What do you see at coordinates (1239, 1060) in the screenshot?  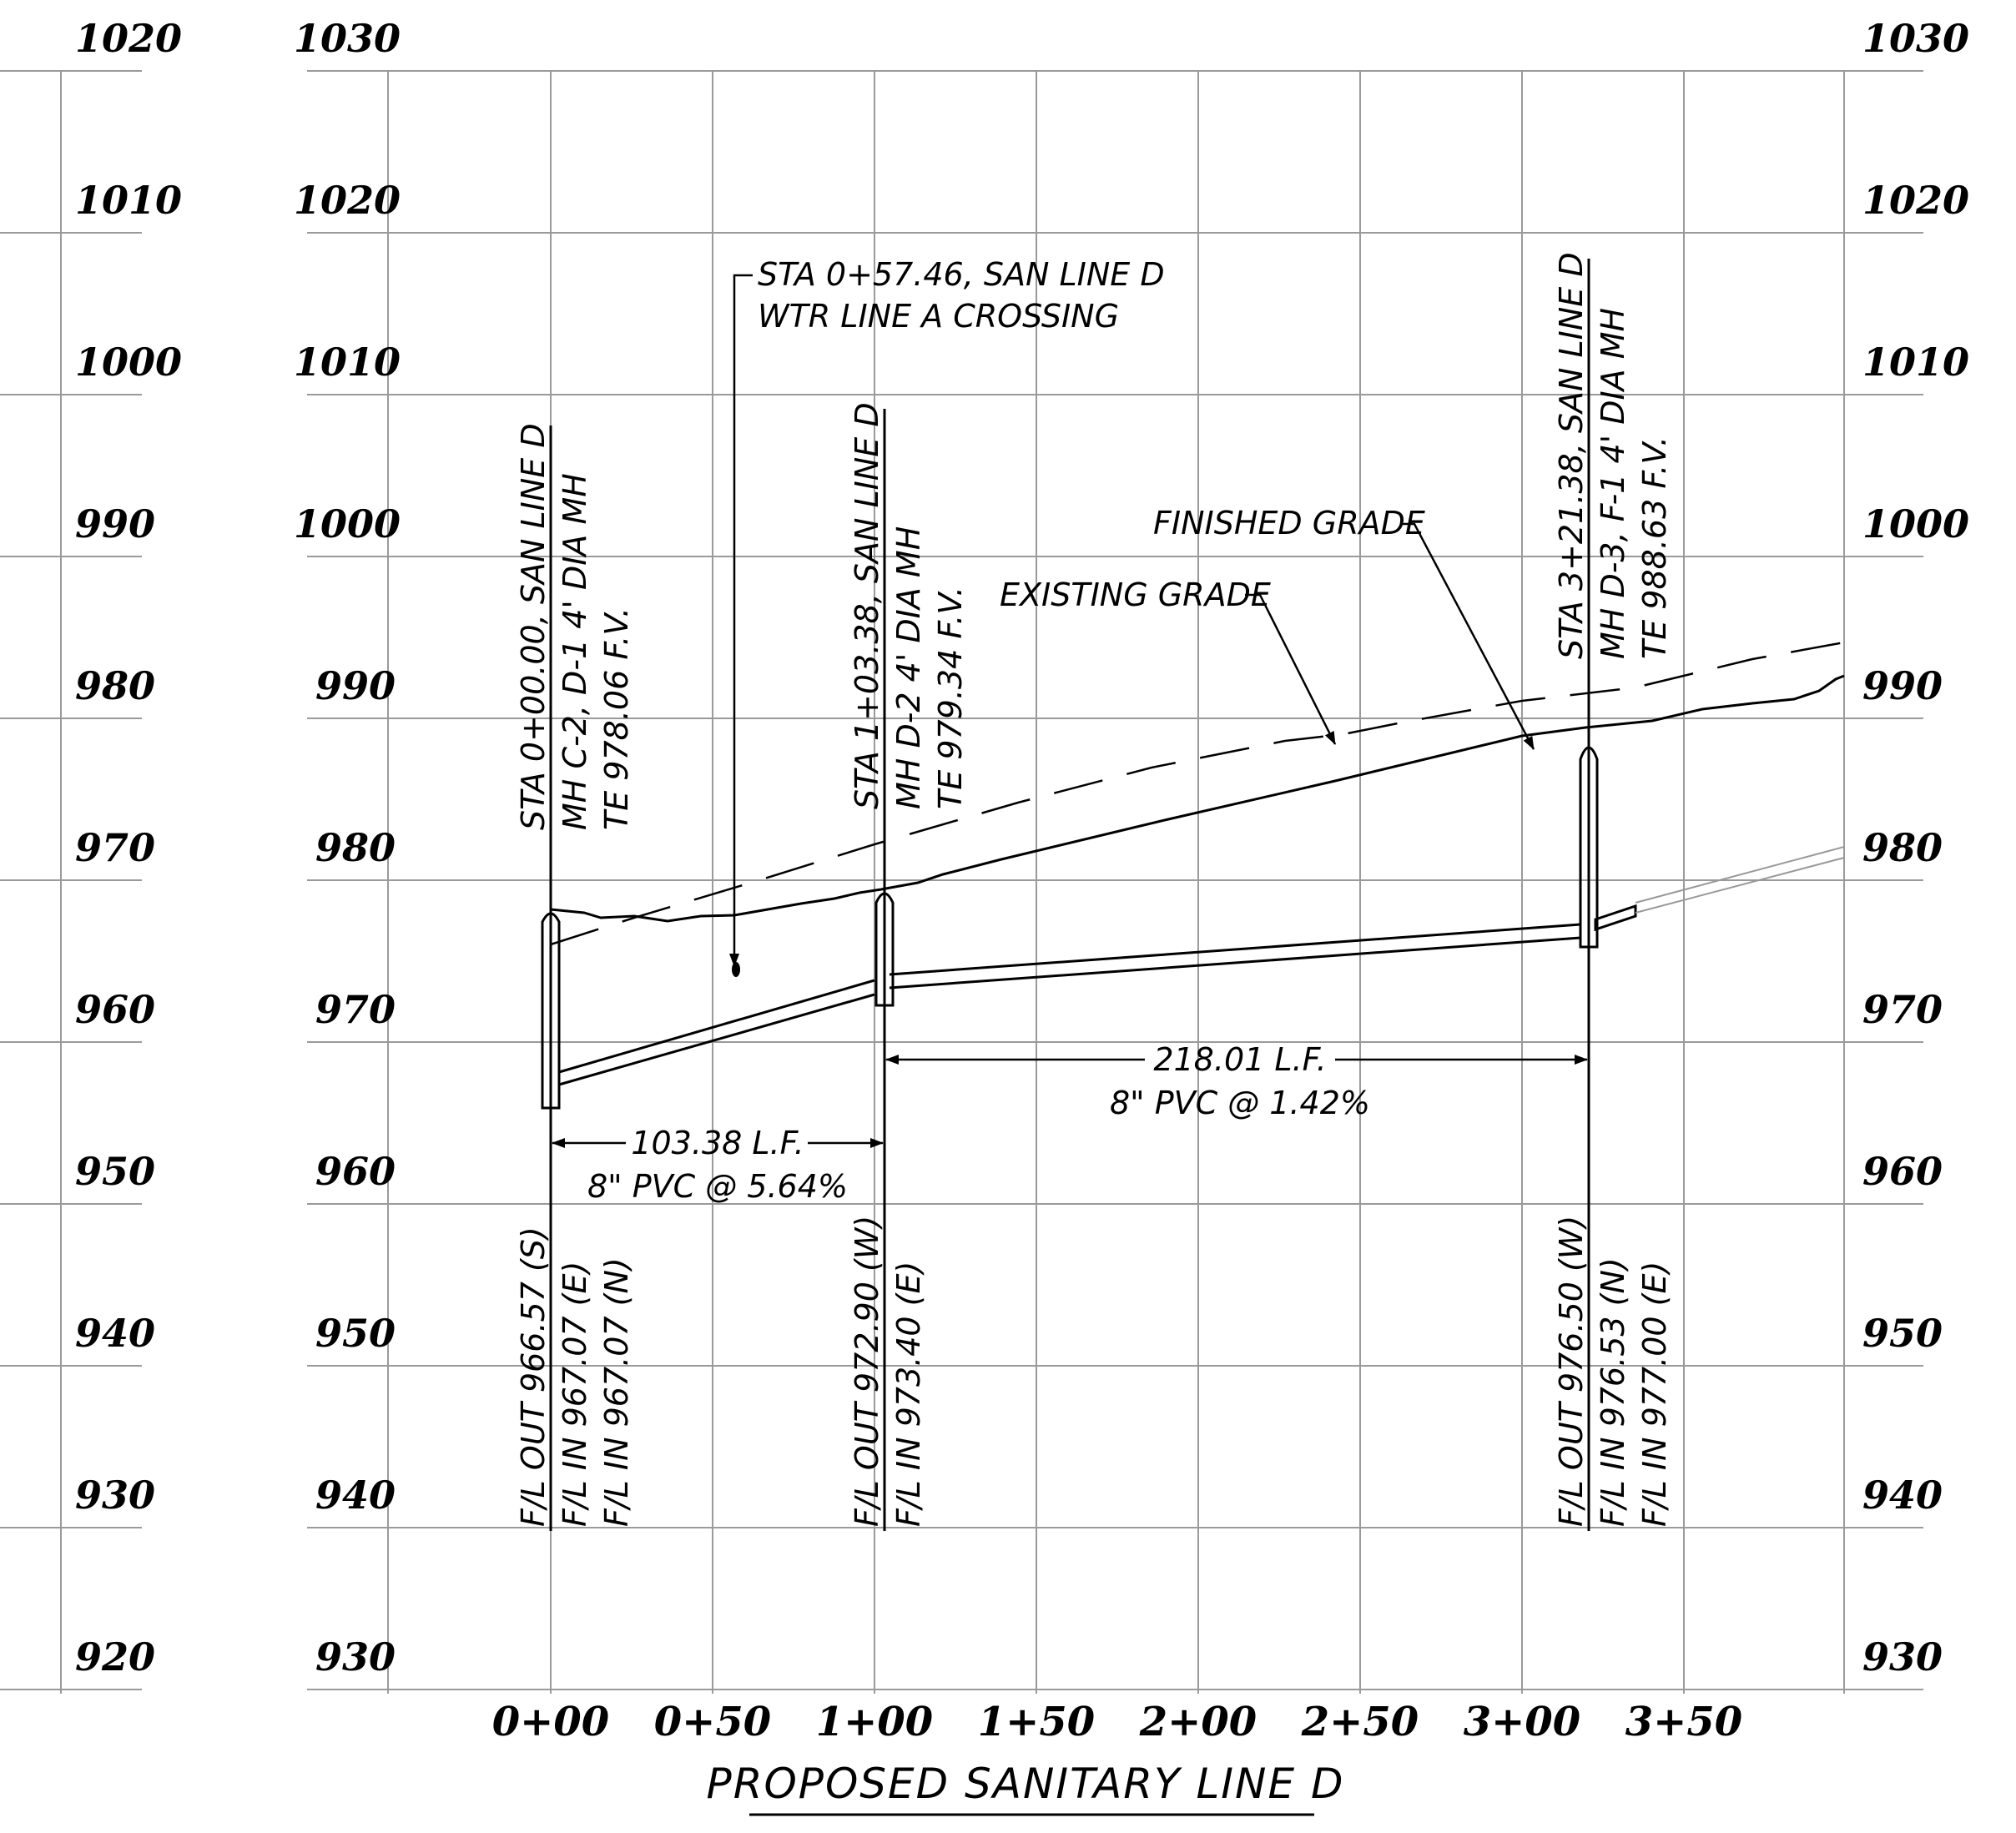 I see `pipe-length-label: 218.01 L.F.` at bounding box center [1239, 1060].